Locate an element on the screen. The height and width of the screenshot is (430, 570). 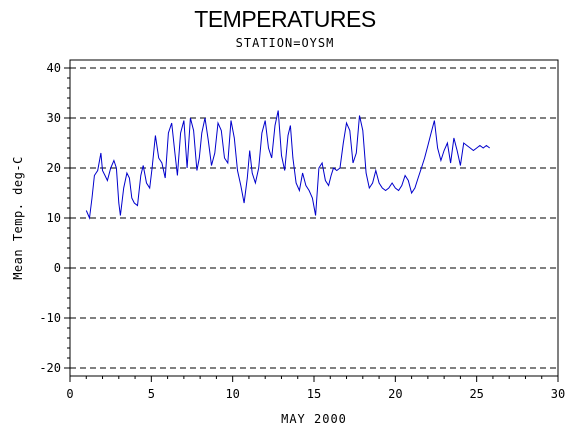
y-axis-label: Mean Temp. deg-C is located at coordinates (18, 218).